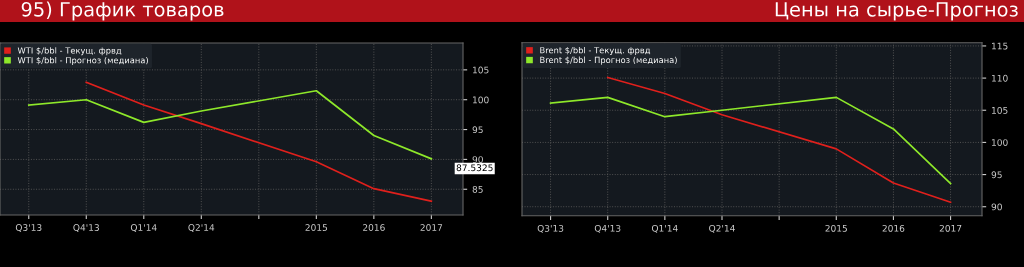  I want to click on chart-title: Цены на сырье-Прогноз, so click(896, 11).